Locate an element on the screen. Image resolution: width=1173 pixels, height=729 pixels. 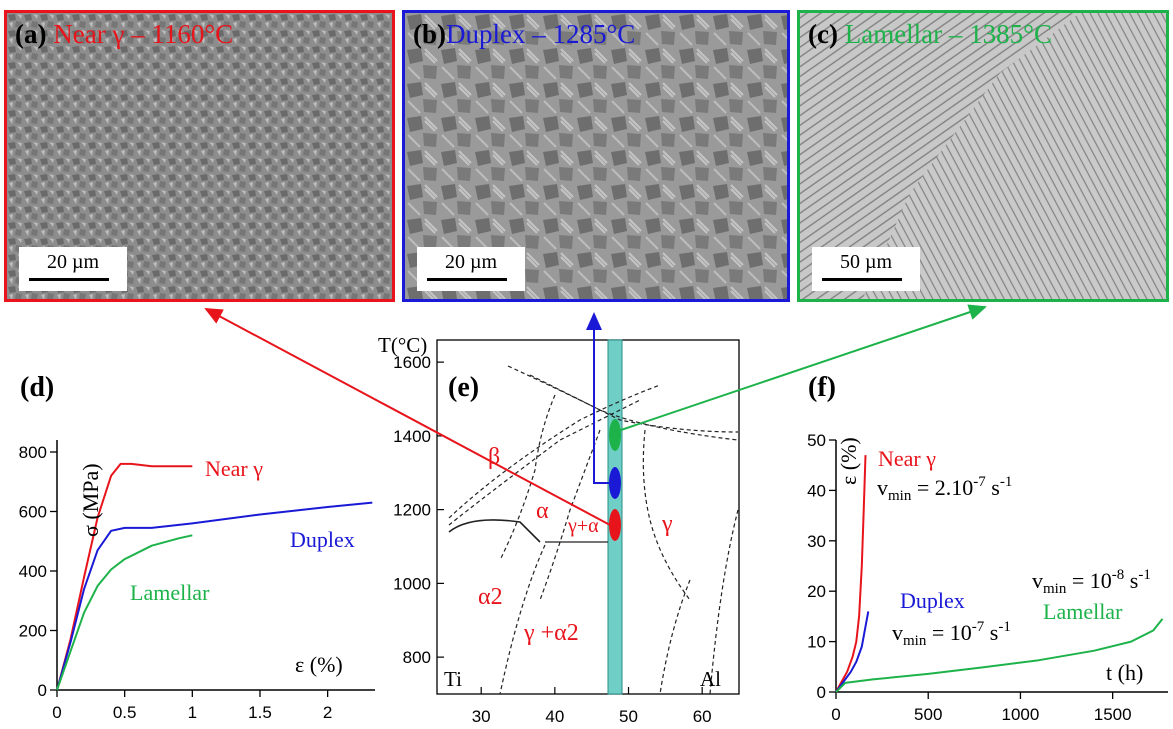
panel-label-b: (b) is located at coordinates (429, 34).